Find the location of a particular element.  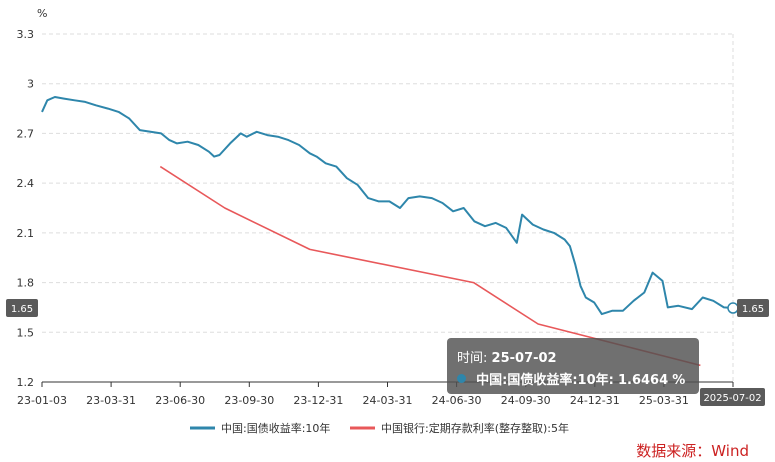

y-tick-label: 3 is located at coordinates (30, 84).